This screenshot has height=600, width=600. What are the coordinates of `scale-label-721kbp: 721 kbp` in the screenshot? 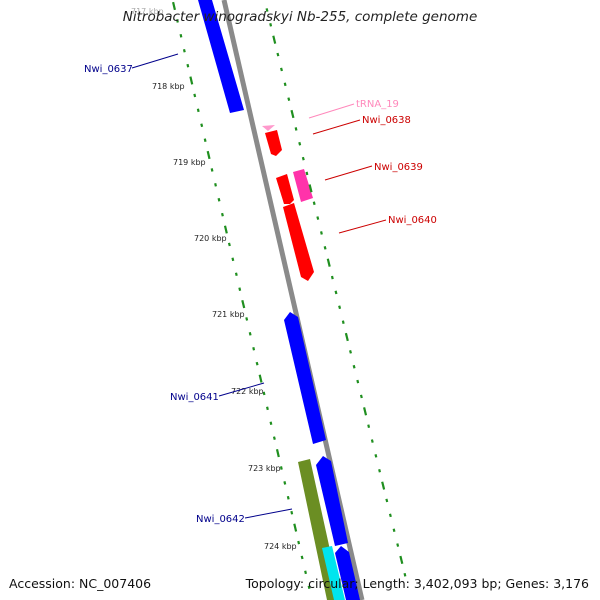 It's located at (228, 314).